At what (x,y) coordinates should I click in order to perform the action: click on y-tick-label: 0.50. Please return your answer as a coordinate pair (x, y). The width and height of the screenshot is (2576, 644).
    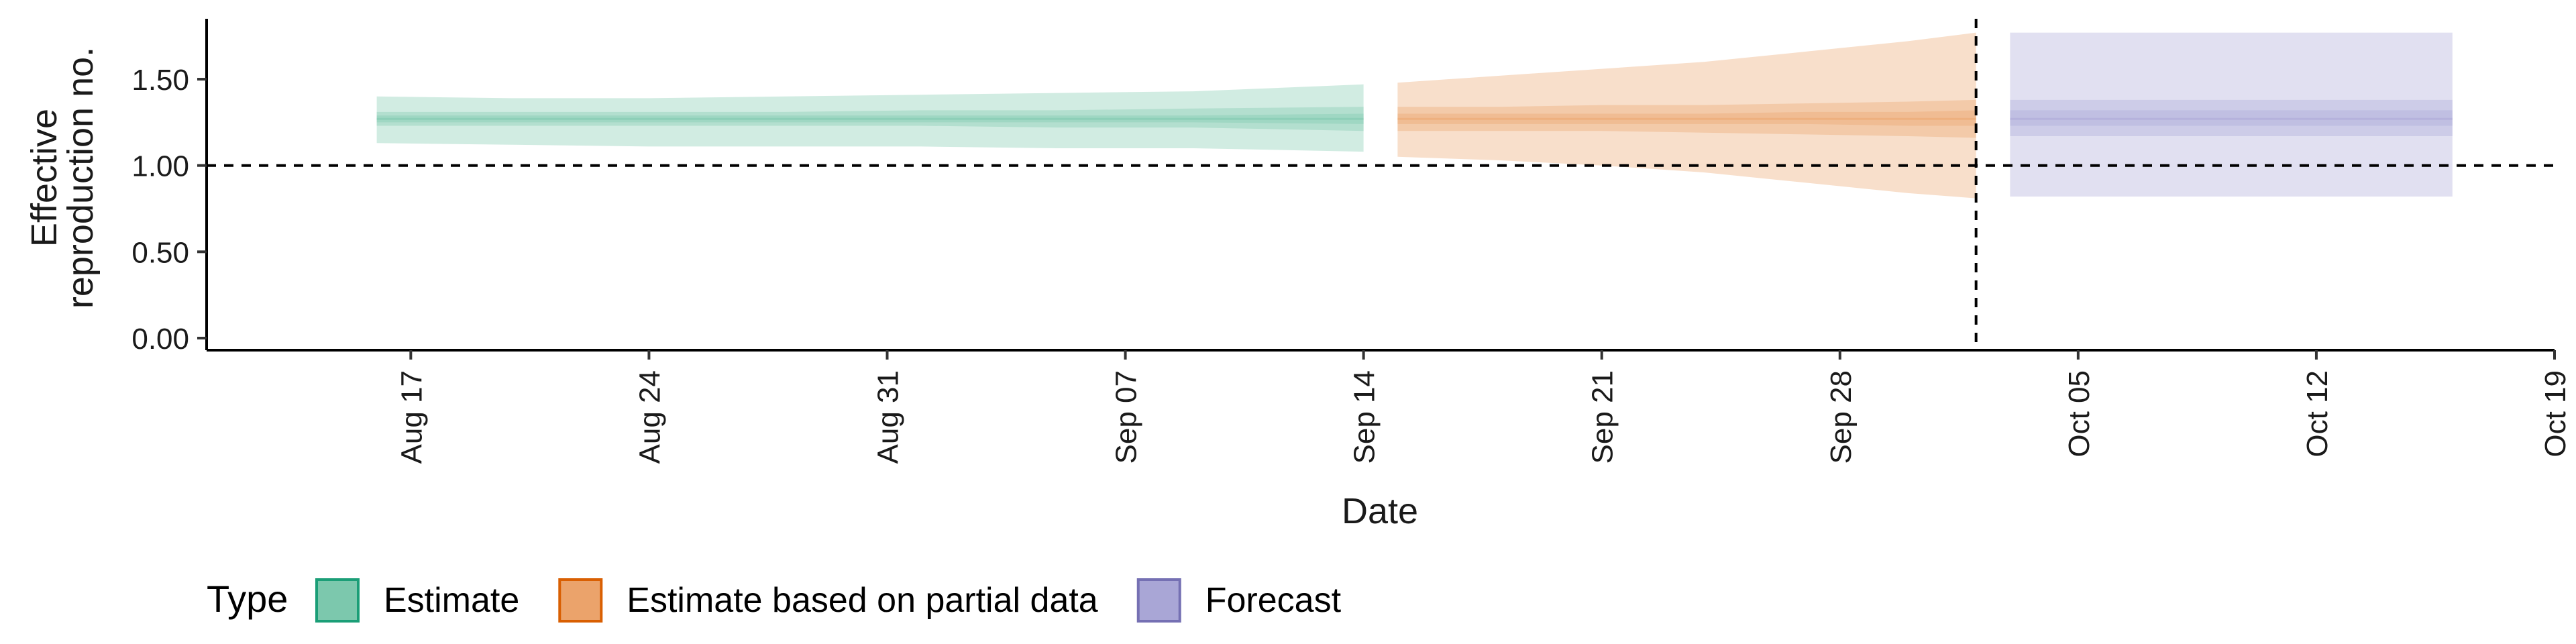
    Looking at the image, I should click on (160, 252).